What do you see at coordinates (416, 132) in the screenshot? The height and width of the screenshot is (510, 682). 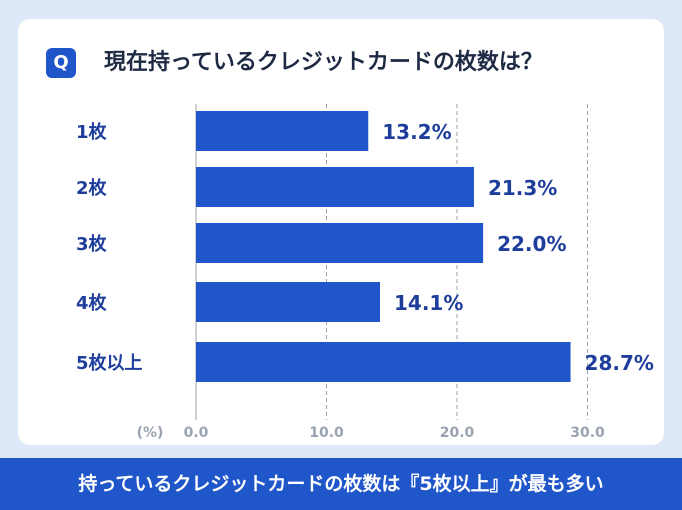 I see `value-label: 13.2%` at bounding box center [416, 132].